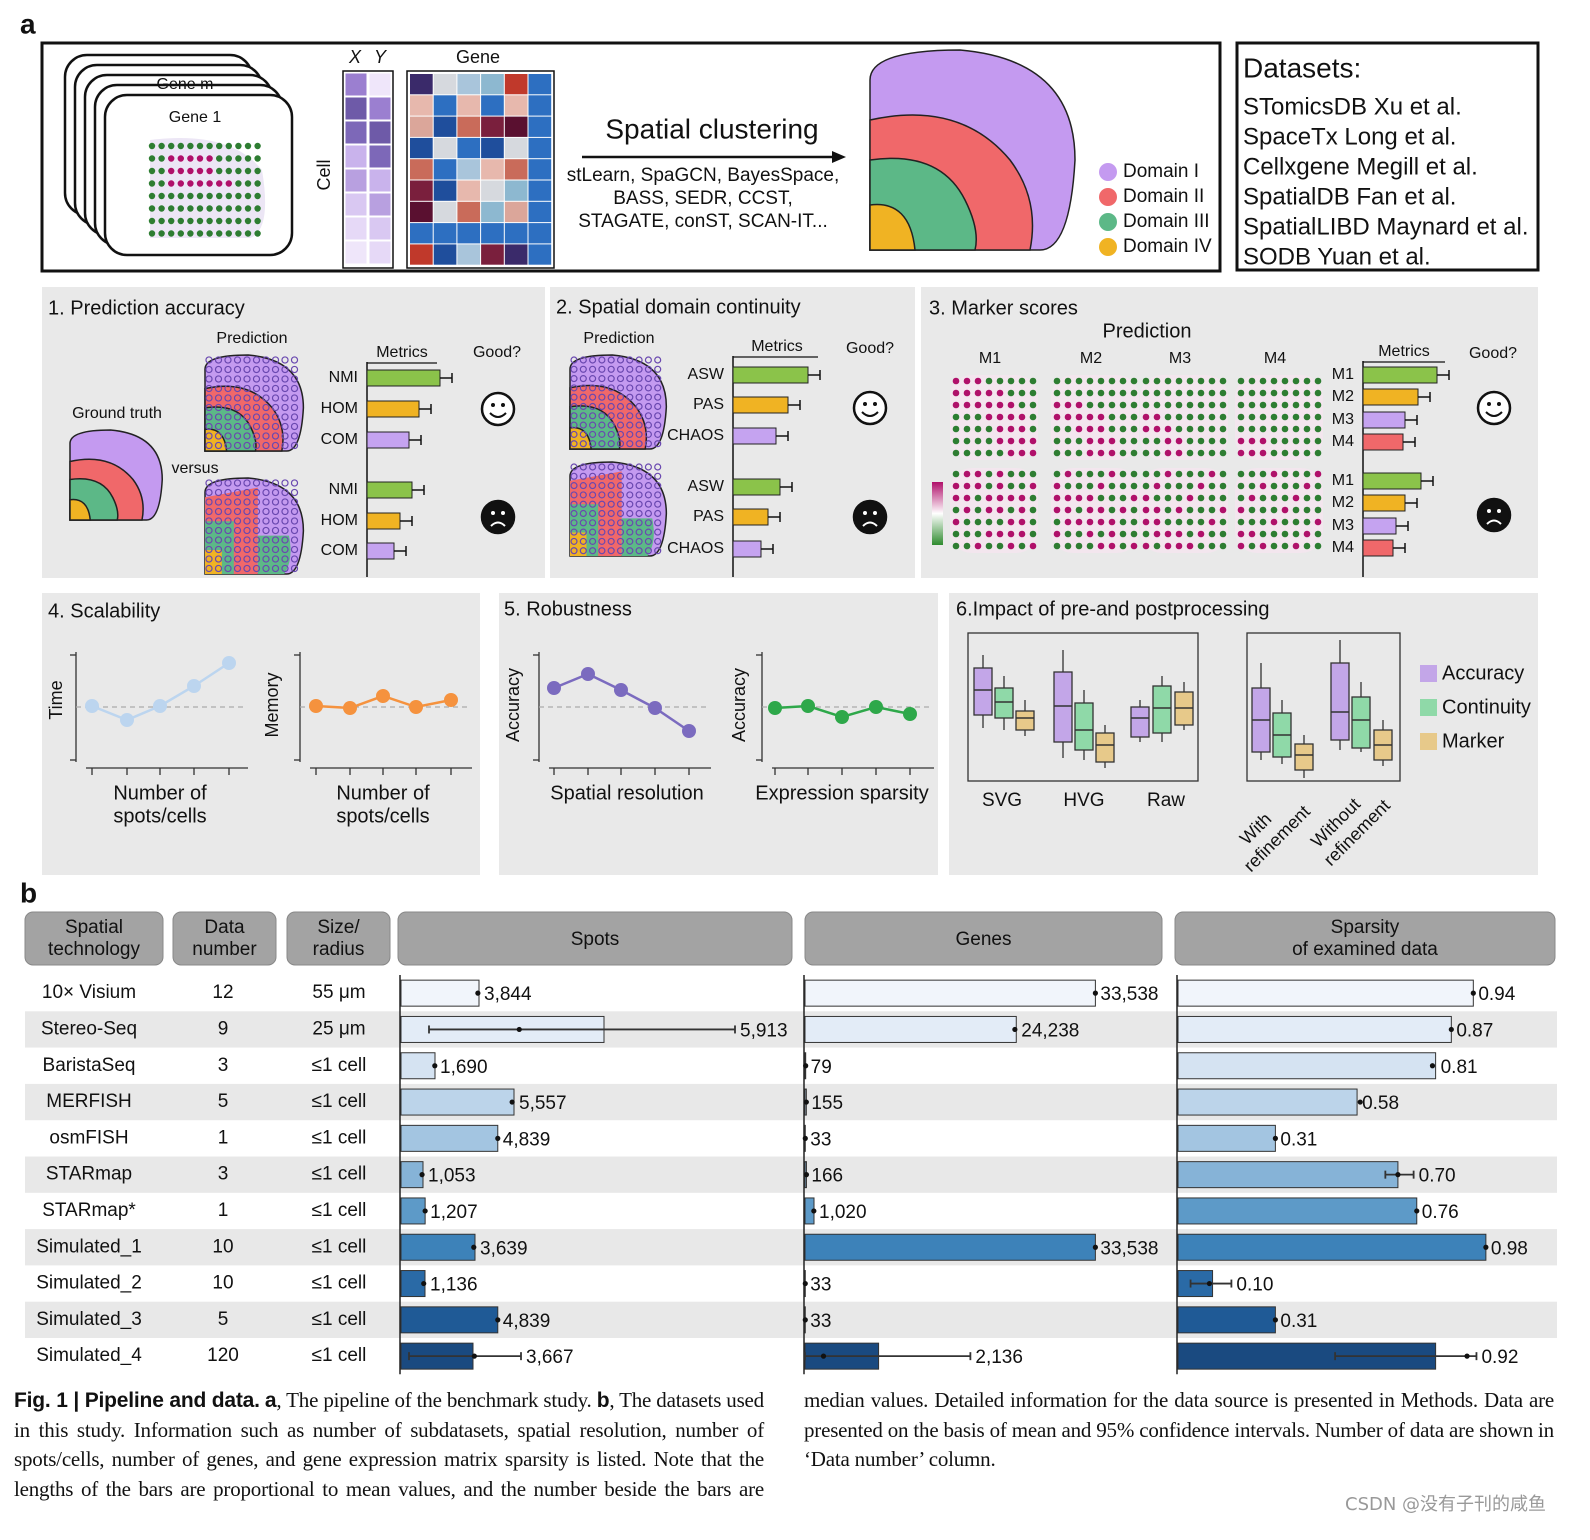 This screenshot has width=1590, height=1540. I want to click on label: BaristaSeq, so click(89, 1065).